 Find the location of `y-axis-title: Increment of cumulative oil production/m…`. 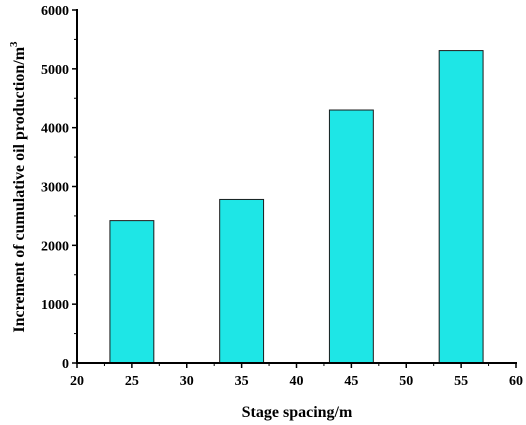

y-axis-title: Increment of cumulative oil production/m… is located at coordinates (18, 187).